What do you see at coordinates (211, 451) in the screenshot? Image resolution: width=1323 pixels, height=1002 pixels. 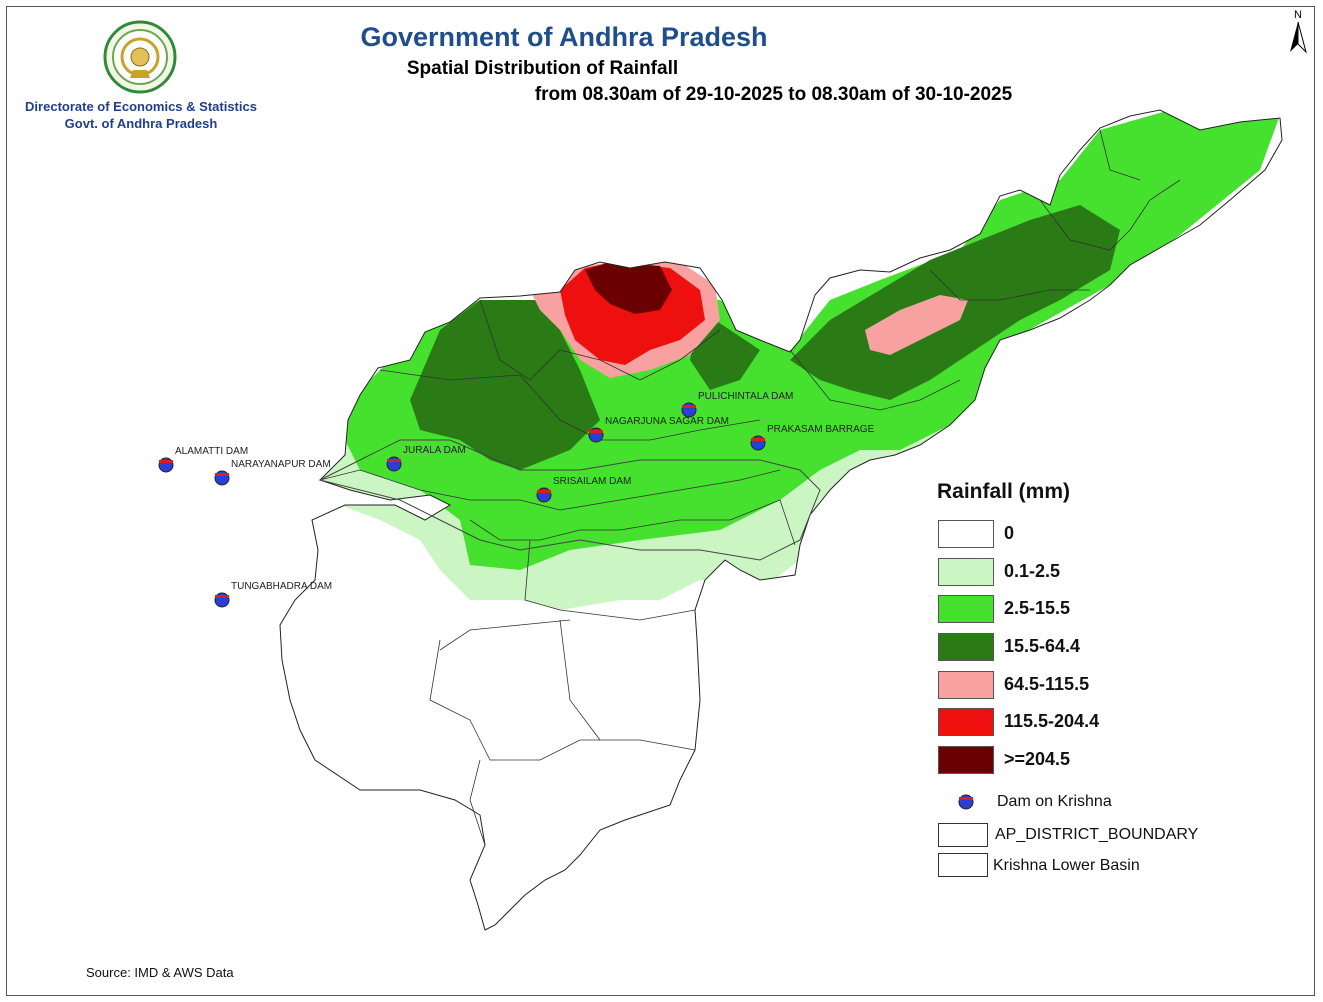 I see `dam-label-alamatti: ALAMATTI DAM` at bounding box center [211, 451].